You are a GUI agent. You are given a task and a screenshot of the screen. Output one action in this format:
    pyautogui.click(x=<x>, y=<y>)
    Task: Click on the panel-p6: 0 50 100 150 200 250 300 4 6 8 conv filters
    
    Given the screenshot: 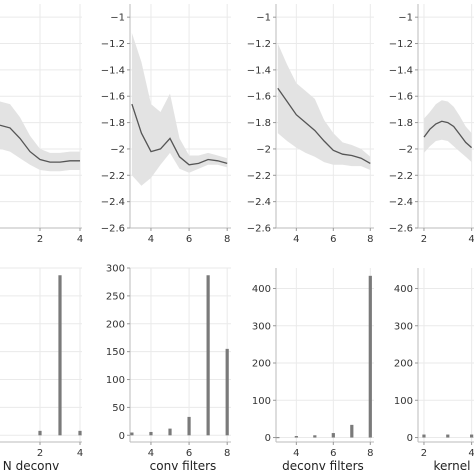 What is the action you would take?
    pyautogui.click(x=168, y=368)
    